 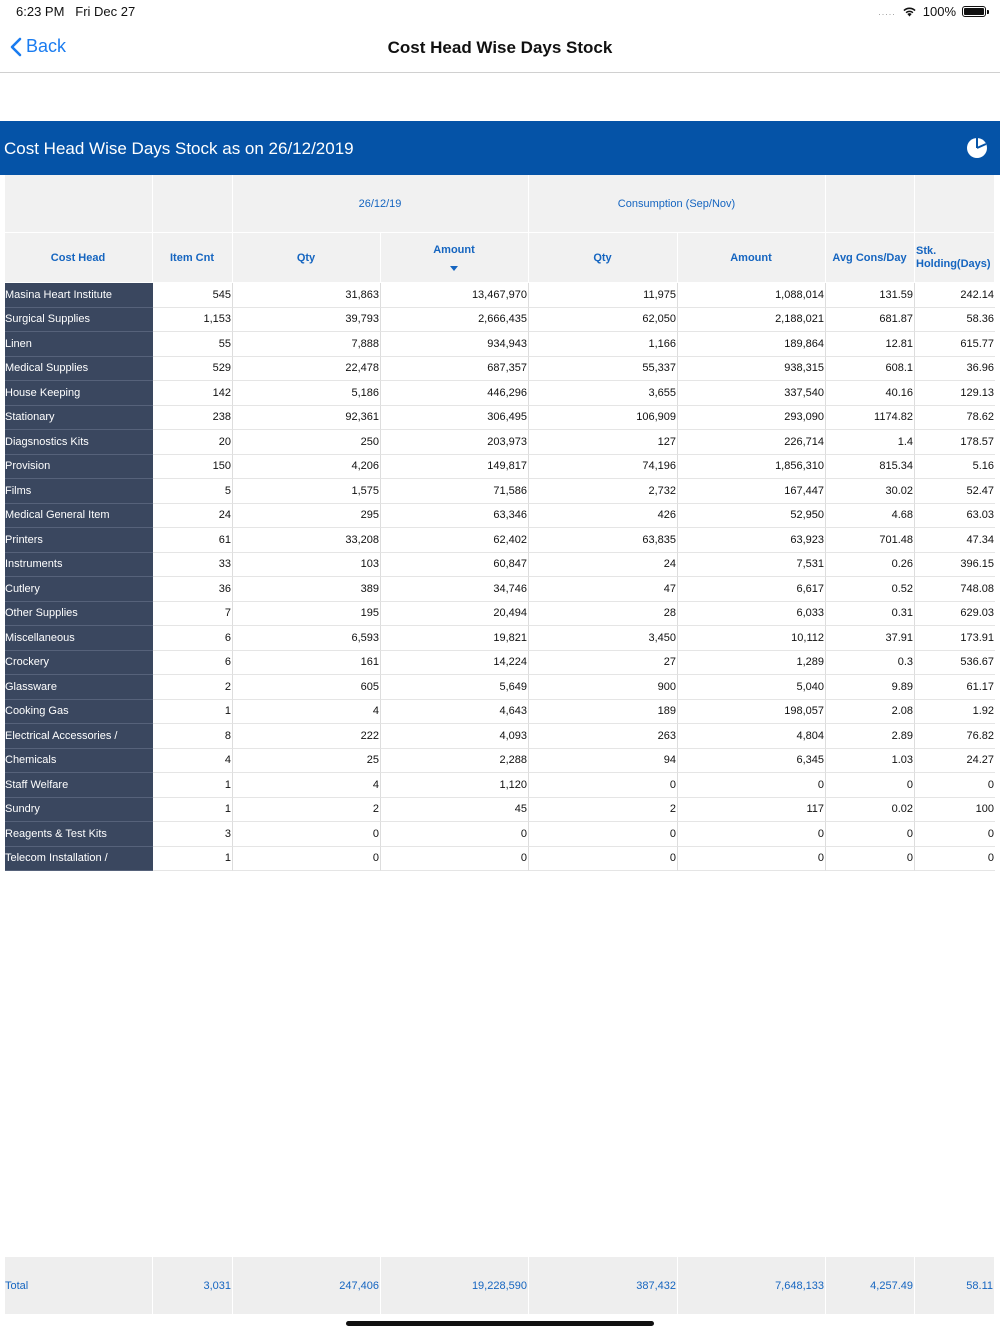 What do you see at coordinates (455, 515) in the screenshot?
I see `cell-amount: 63,346` at bounding box center [455, 515].